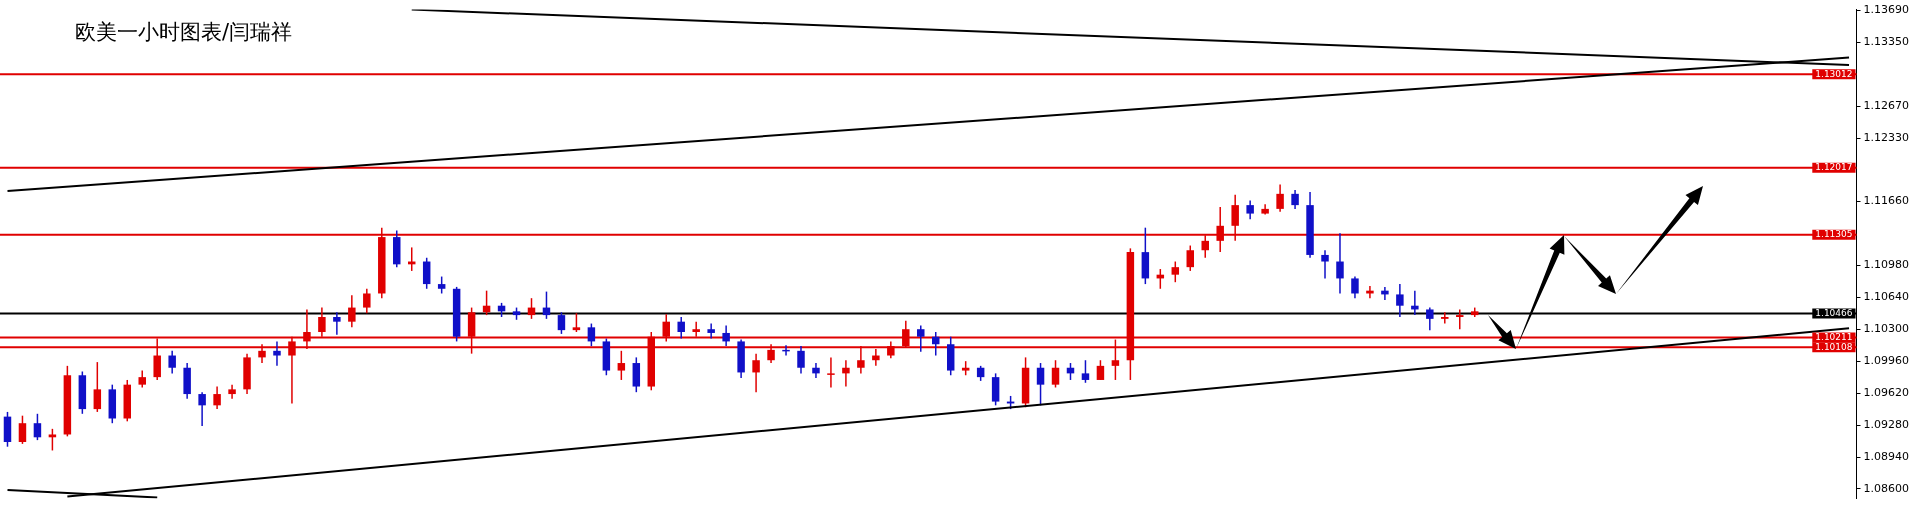 The width and height of the screenshot is (1912, 508). I want to click on y-tick-label: 1.10640, so click(1886, 297).